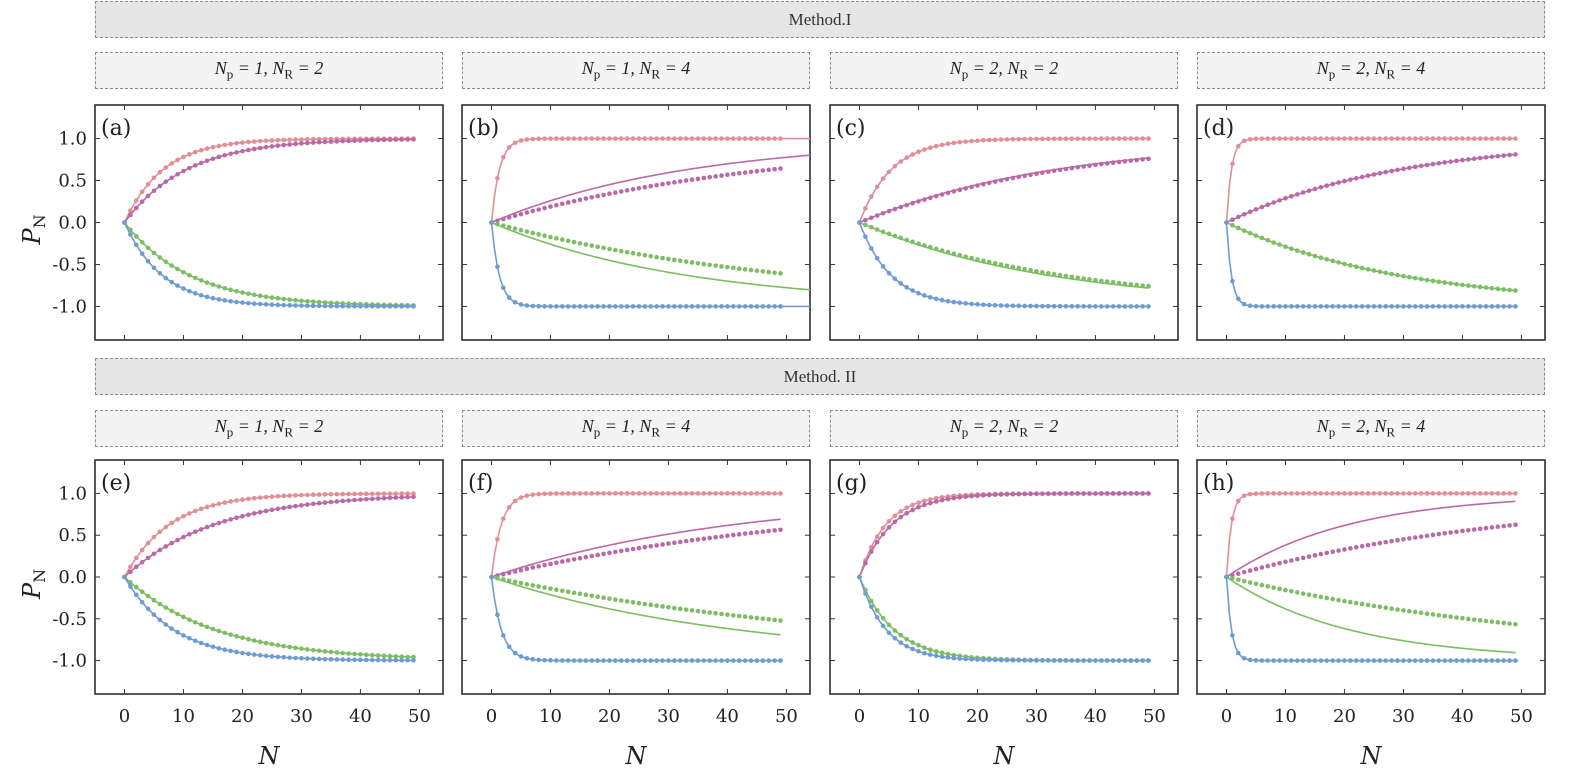  What do you see at coordinates (859, 716) in the screenshot?
I see `x-tick-label: 0` at bounding box center [859, 716].